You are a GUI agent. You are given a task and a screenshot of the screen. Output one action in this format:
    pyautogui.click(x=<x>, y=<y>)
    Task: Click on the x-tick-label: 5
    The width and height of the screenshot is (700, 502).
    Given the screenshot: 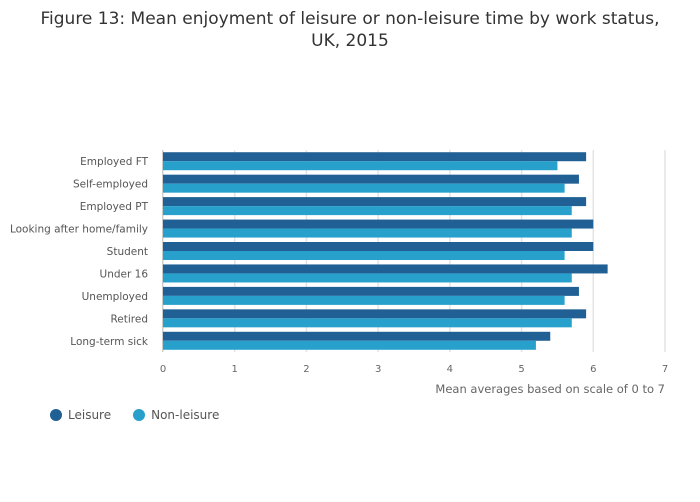 What is the action you would take?
    pyautogui.click(x=521, y=369)
    